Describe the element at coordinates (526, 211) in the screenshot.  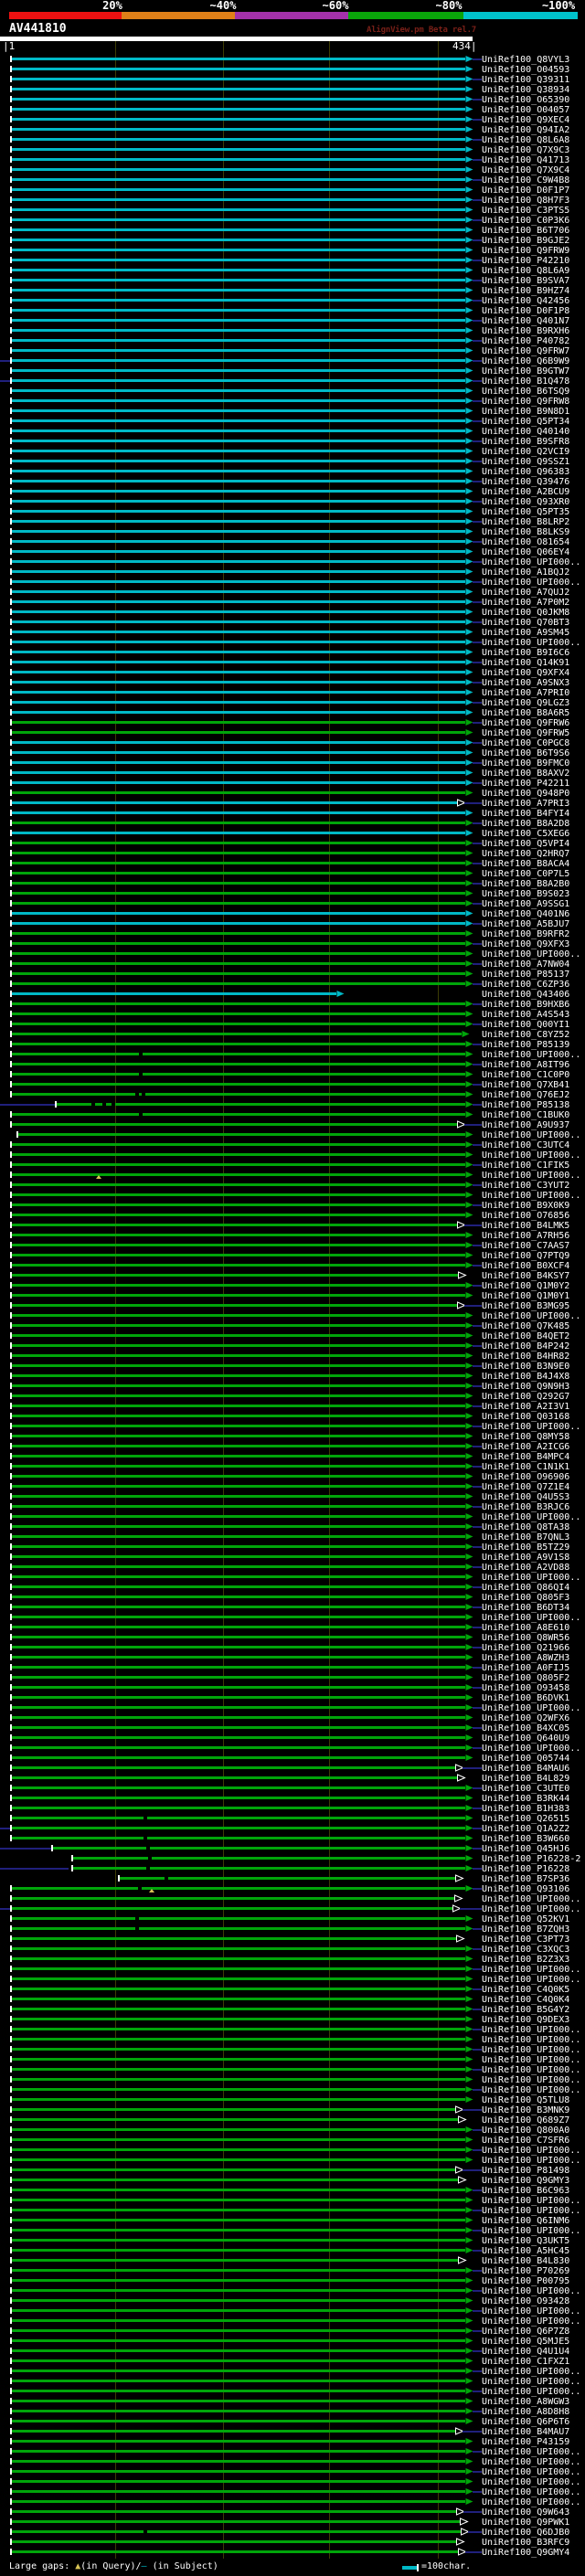
I see `sequence-label: UniRef100_C3PTS5` at that location.